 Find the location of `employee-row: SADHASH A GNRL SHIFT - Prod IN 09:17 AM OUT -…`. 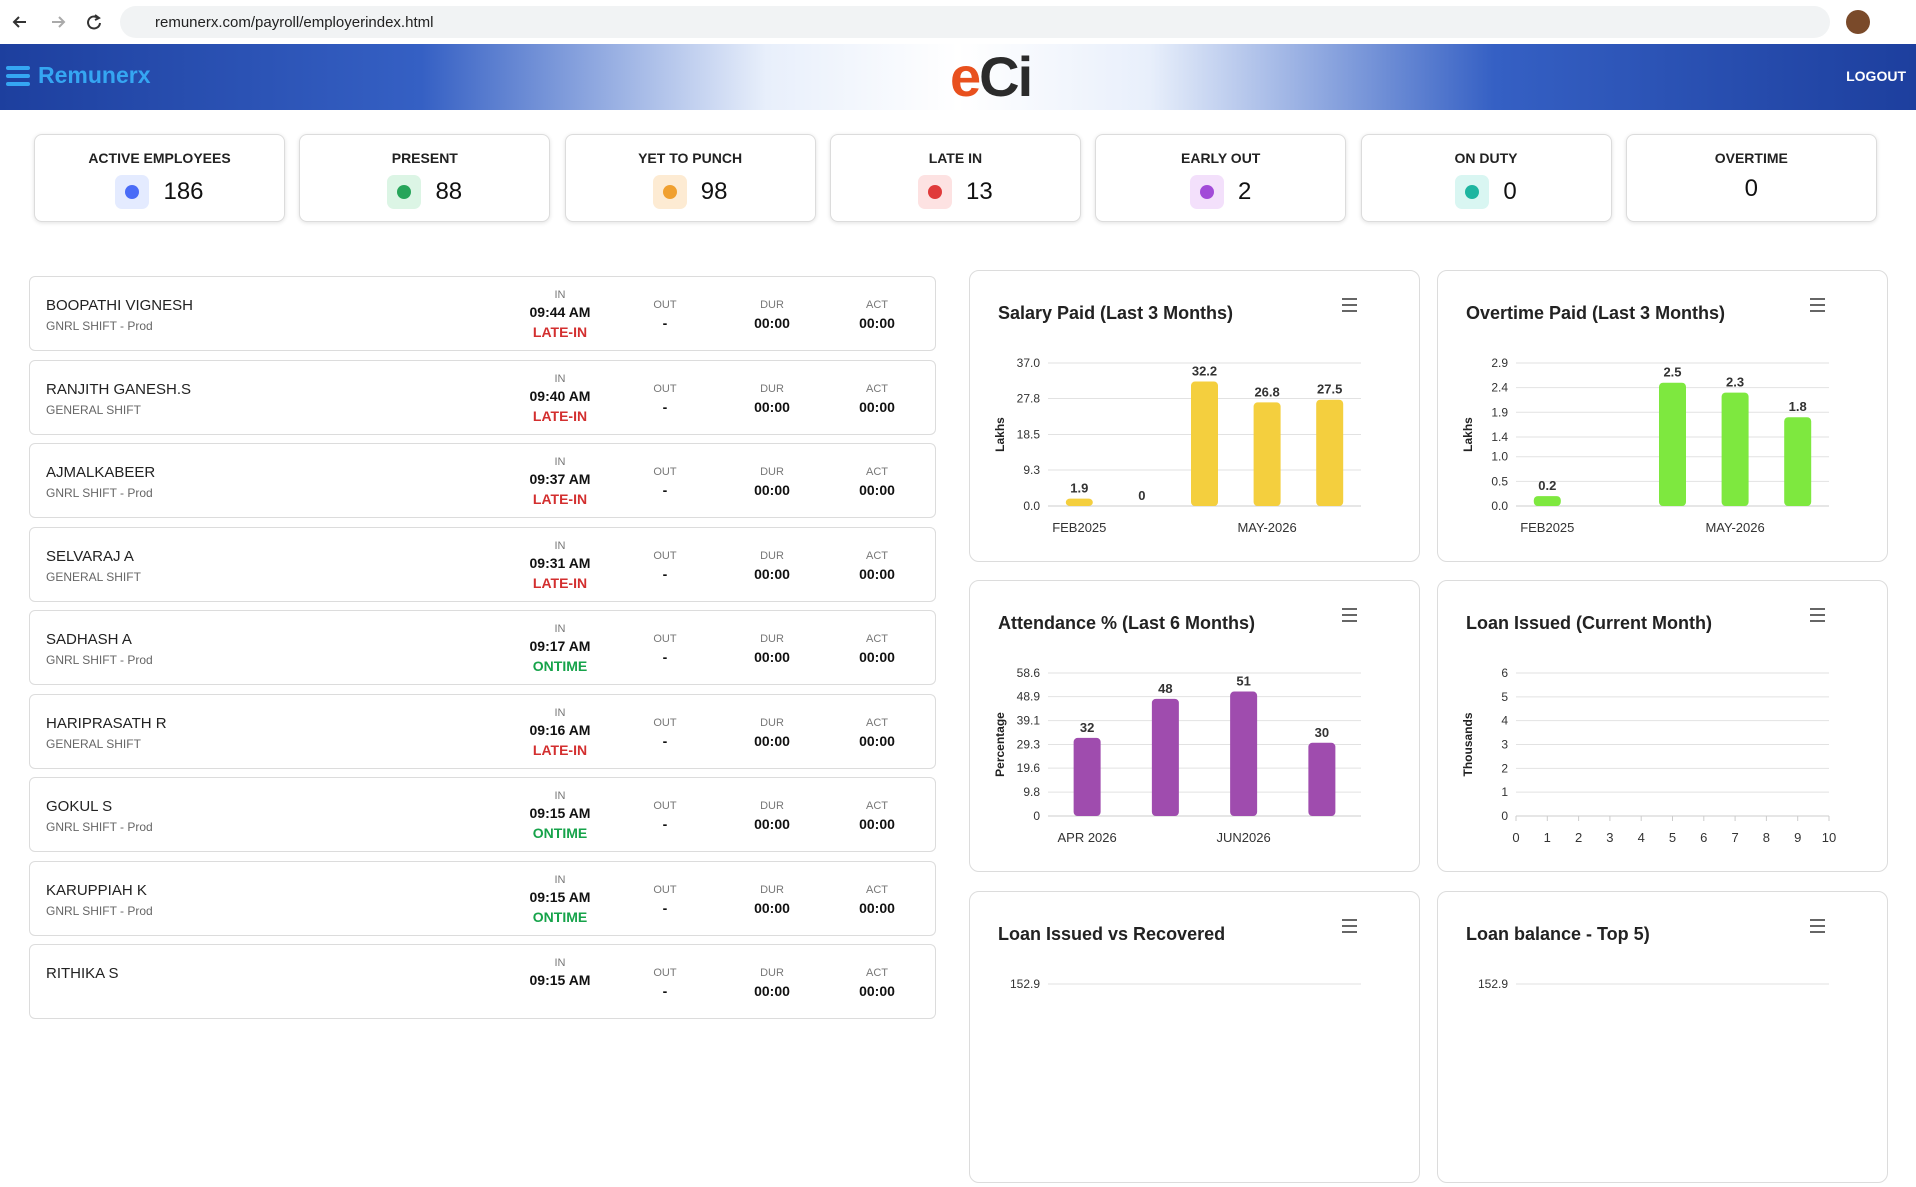

employee-row: SADHASH A GNRL SHIFT - Prod IN 09:17 AM OUT -… is located at coordinates (482, 647).